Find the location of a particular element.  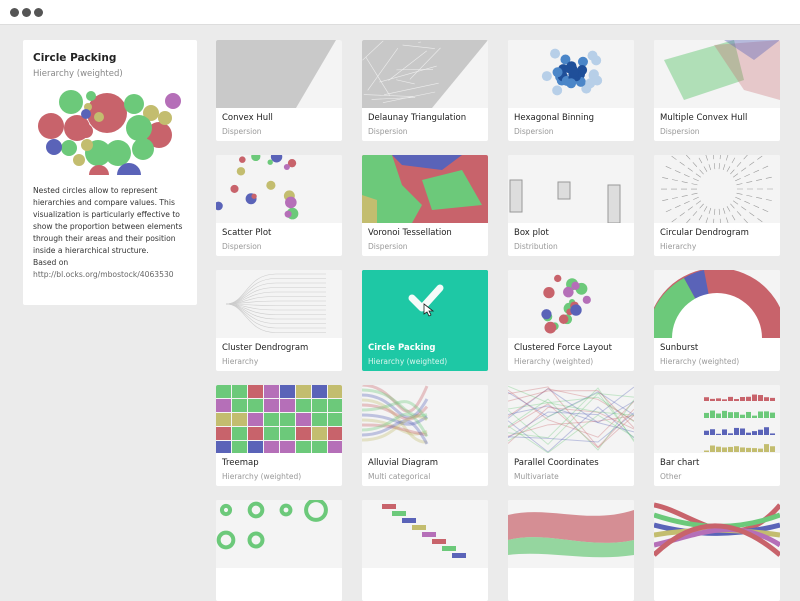

parallel-thumbnail-graphic is located at coordinates (571, 419).